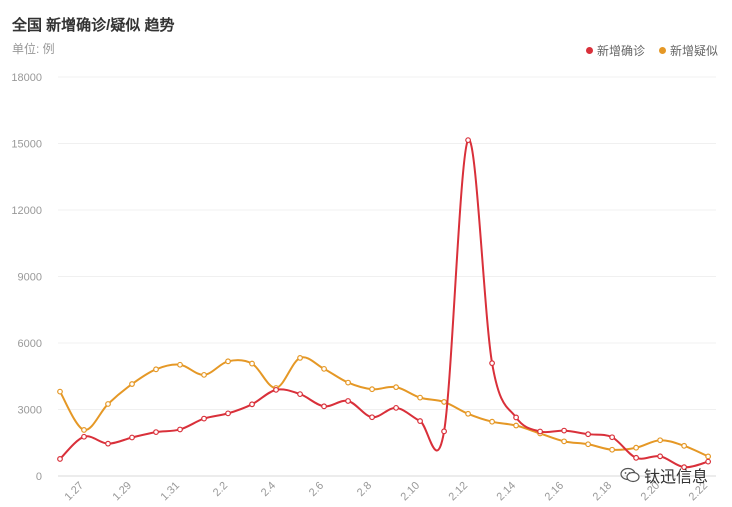 The height and width of the screenshot is (507, 732). Describe the element at coordinates (74, 492) in the screenshot. I see `x-tick-label: 1.27` at that location.